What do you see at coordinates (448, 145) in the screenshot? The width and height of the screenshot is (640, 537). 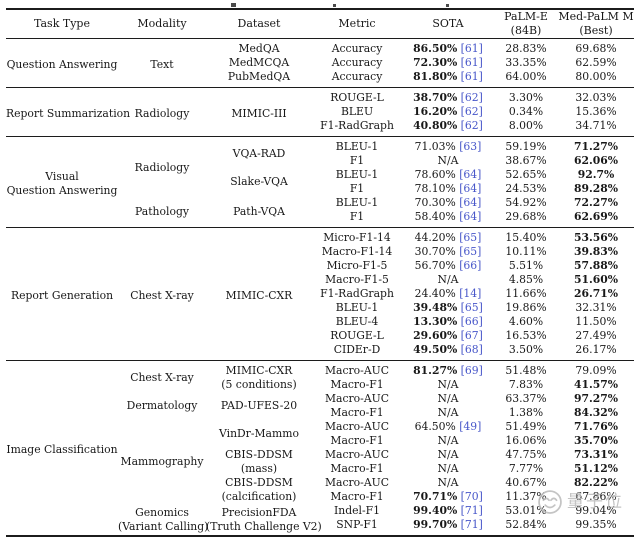 I see `sota-cell: 71.03% [63]` at bounding box center [448, 145].